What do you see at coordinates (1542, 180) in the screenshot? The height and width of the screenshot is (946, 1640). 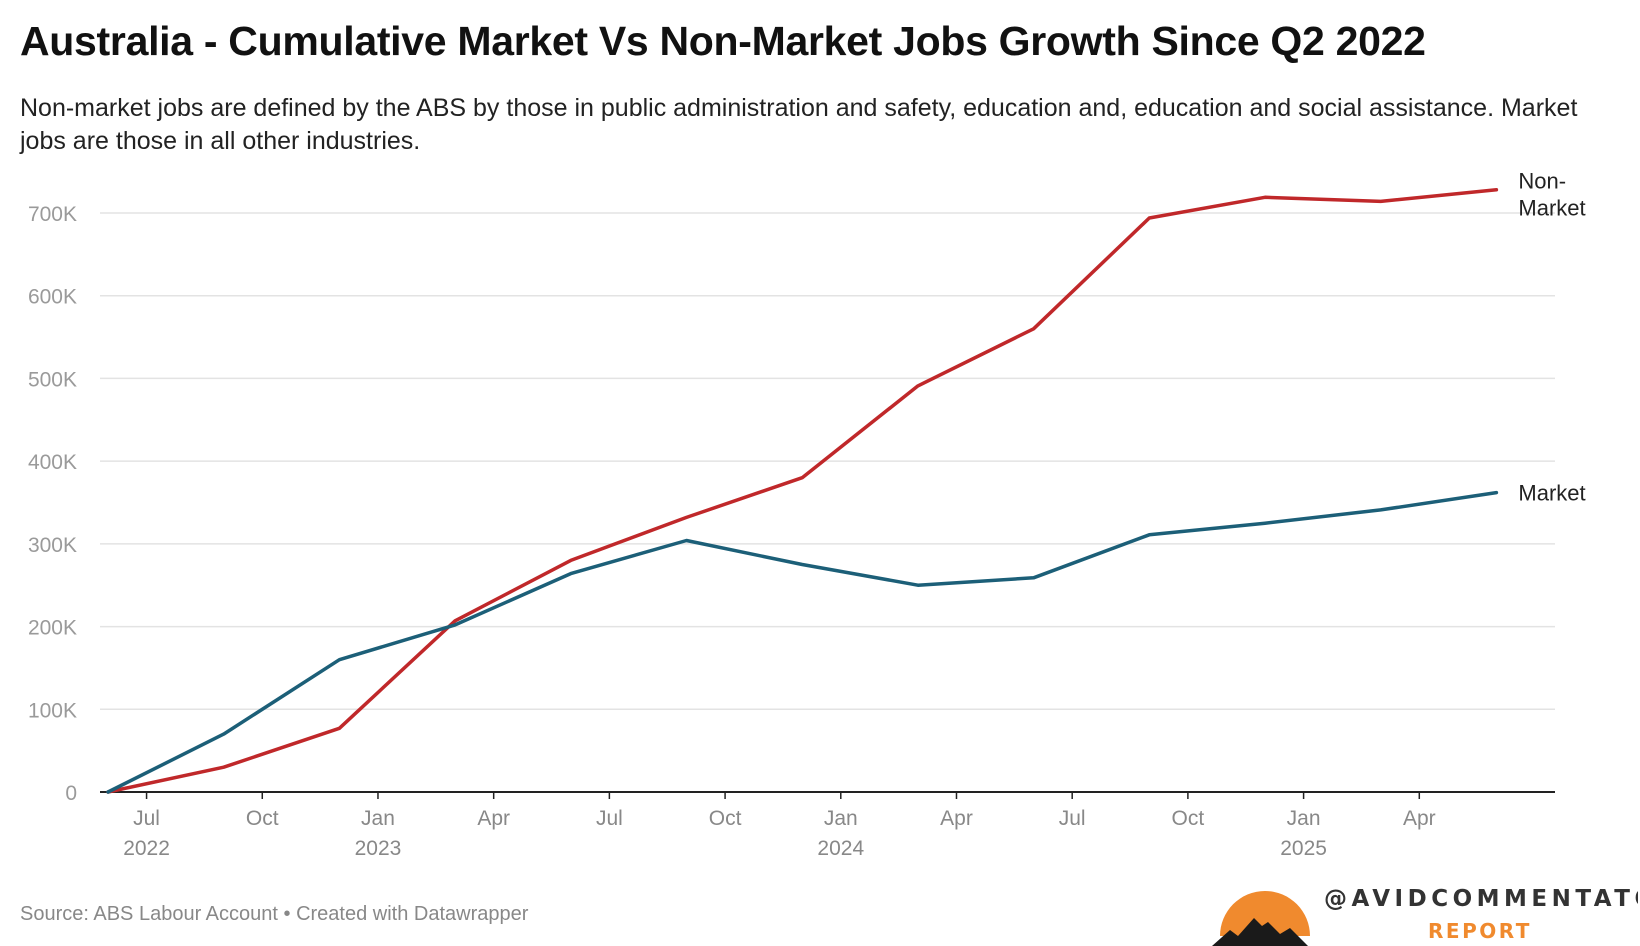 I see `series-label: Non-` at bounding box center [1542, 180].